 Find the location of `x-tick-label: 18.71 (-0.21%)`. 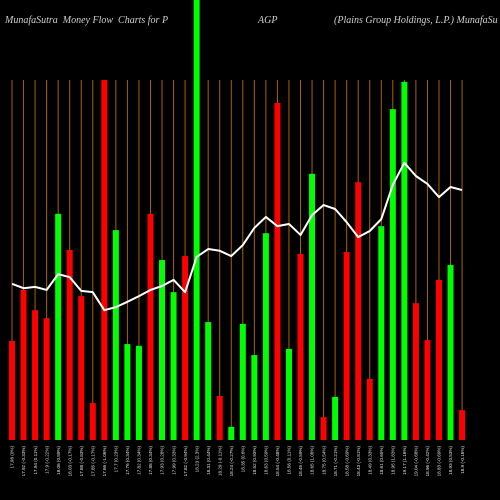

x-tick-label: 18.71 (-0.21%) is located at coordinates (335, 461).